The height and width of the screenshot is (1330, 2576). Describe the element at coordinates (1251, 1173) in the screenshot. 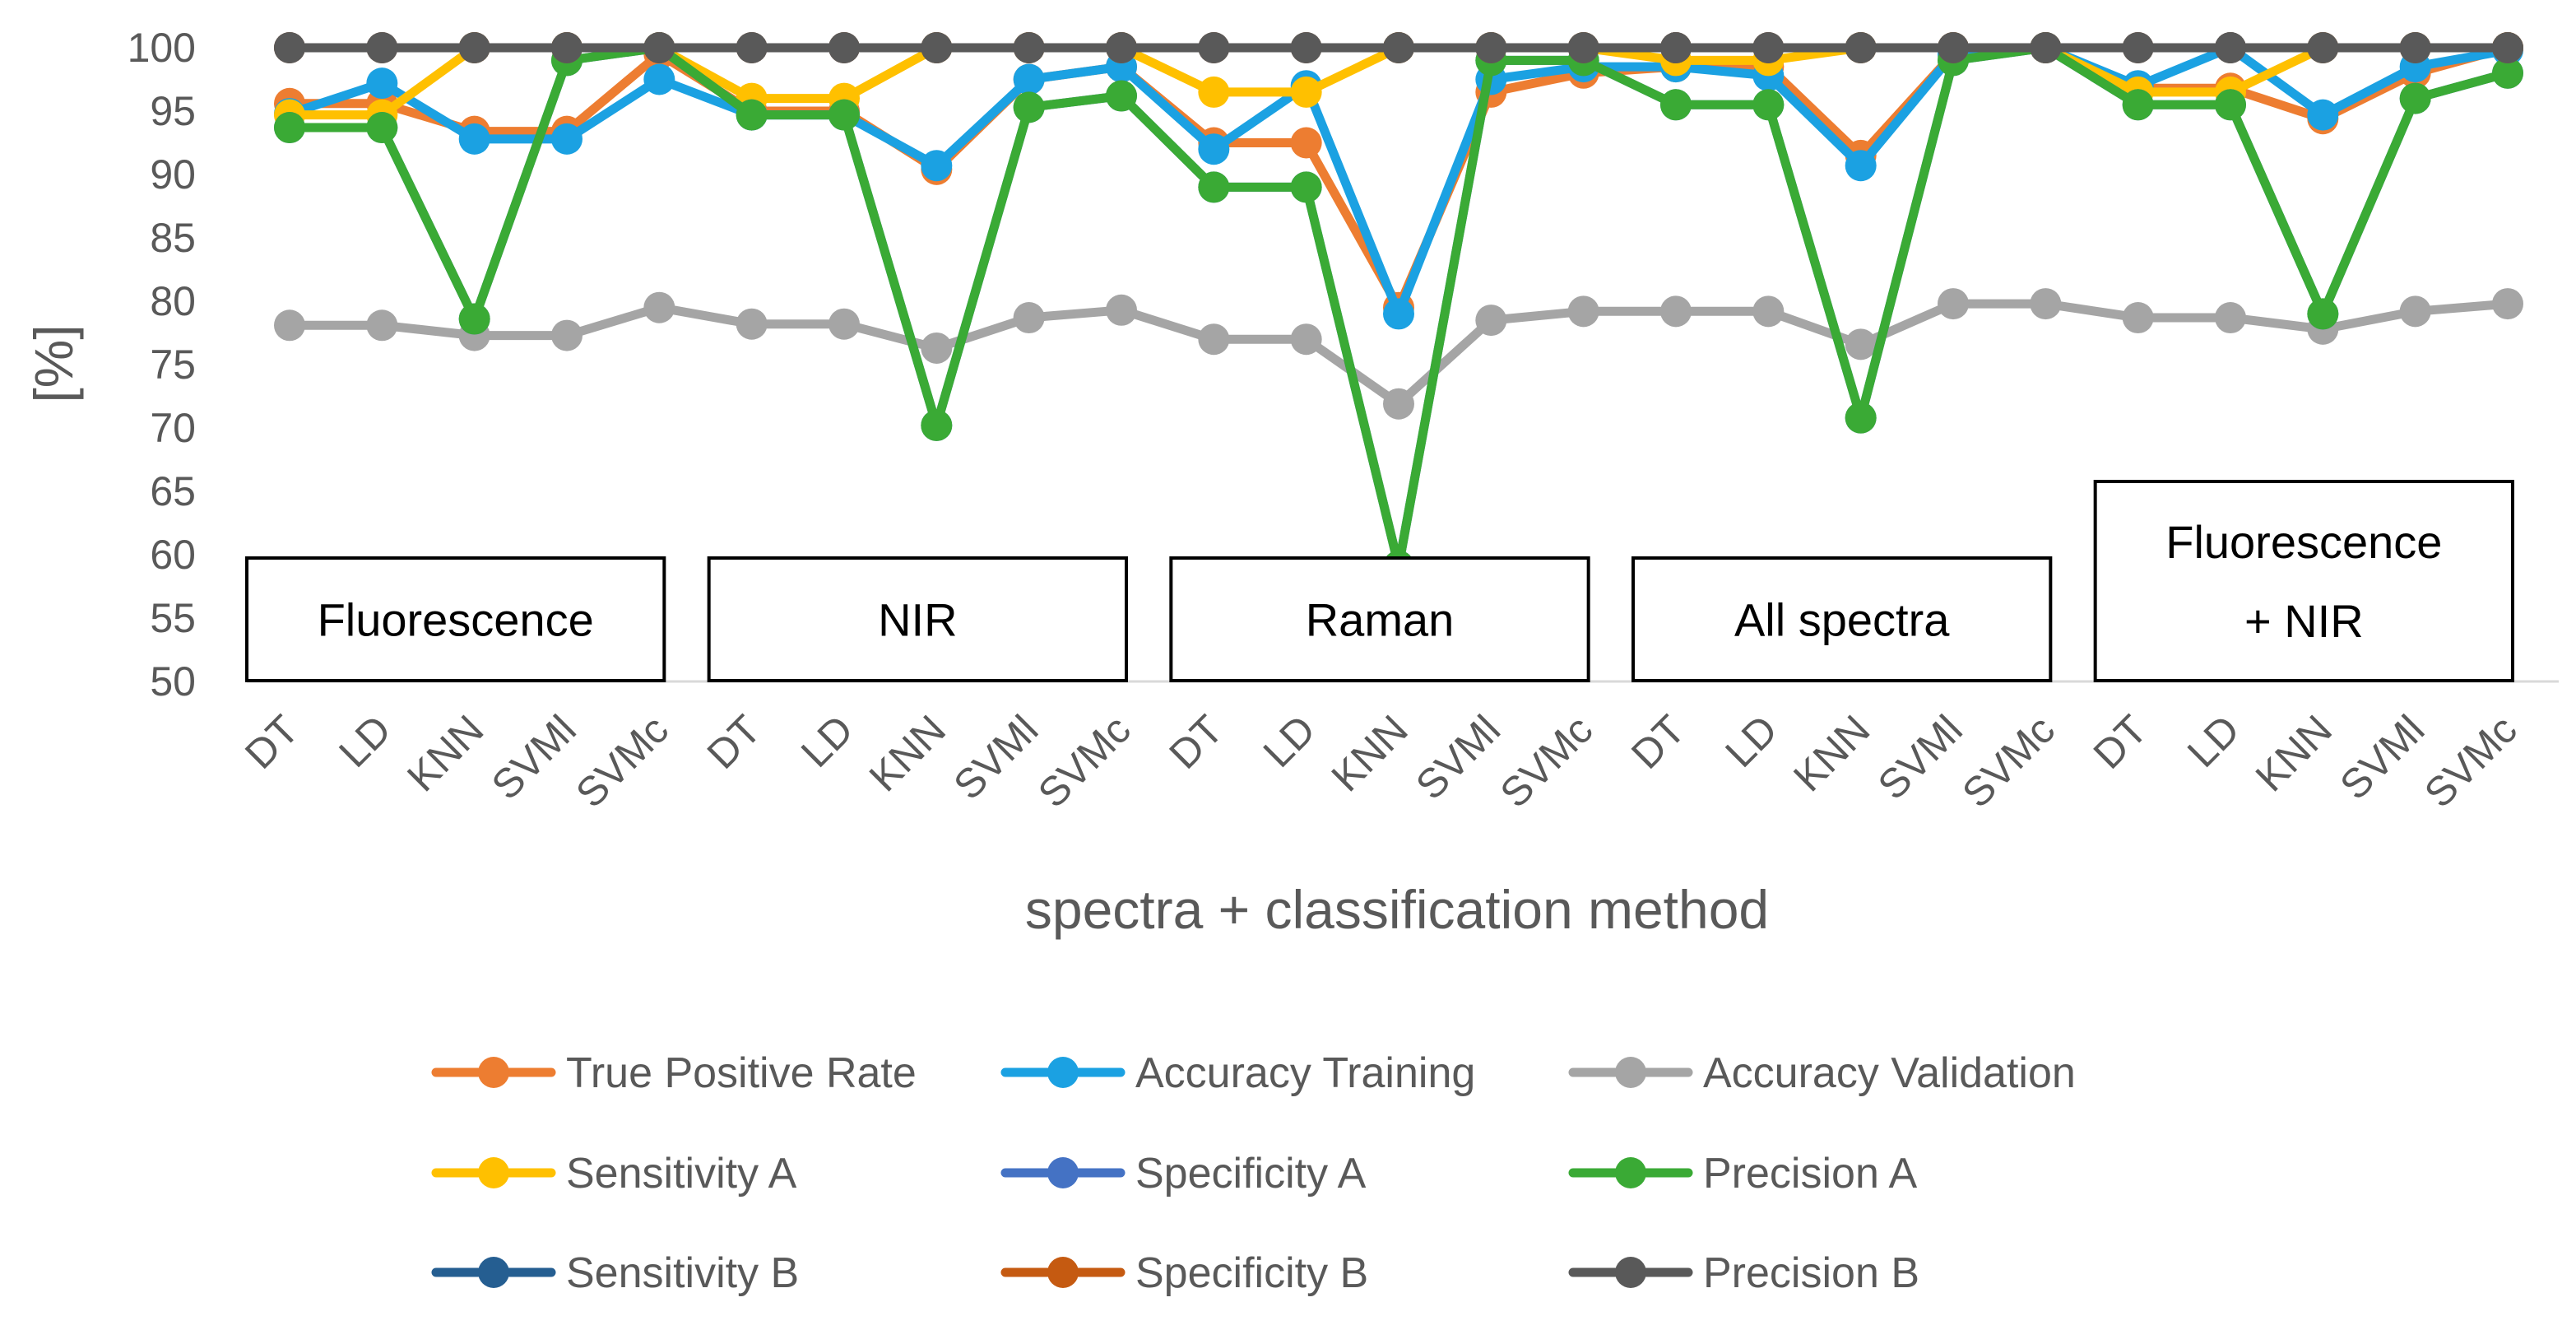

I see `legend-label: Specificity A` at that location.